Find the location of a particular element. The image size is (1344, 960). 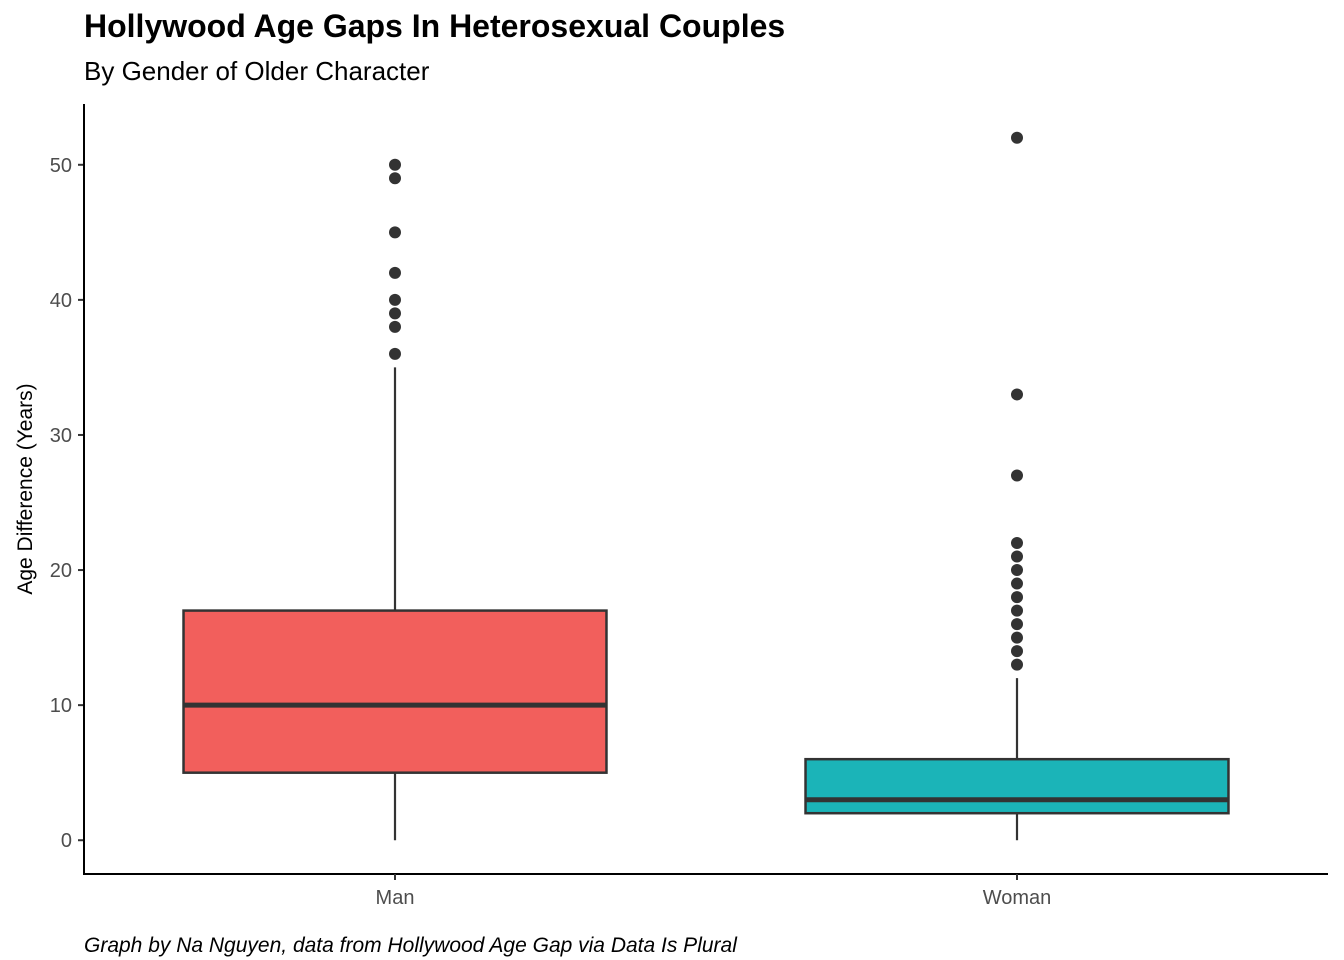

y-tick-label: 50 is located at coordinates (61, 166).